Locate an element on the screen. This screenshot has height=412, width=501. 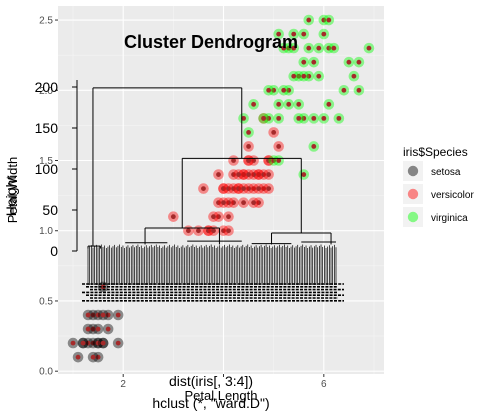
legend-key-versicolor is located at coordinates (413, 194).